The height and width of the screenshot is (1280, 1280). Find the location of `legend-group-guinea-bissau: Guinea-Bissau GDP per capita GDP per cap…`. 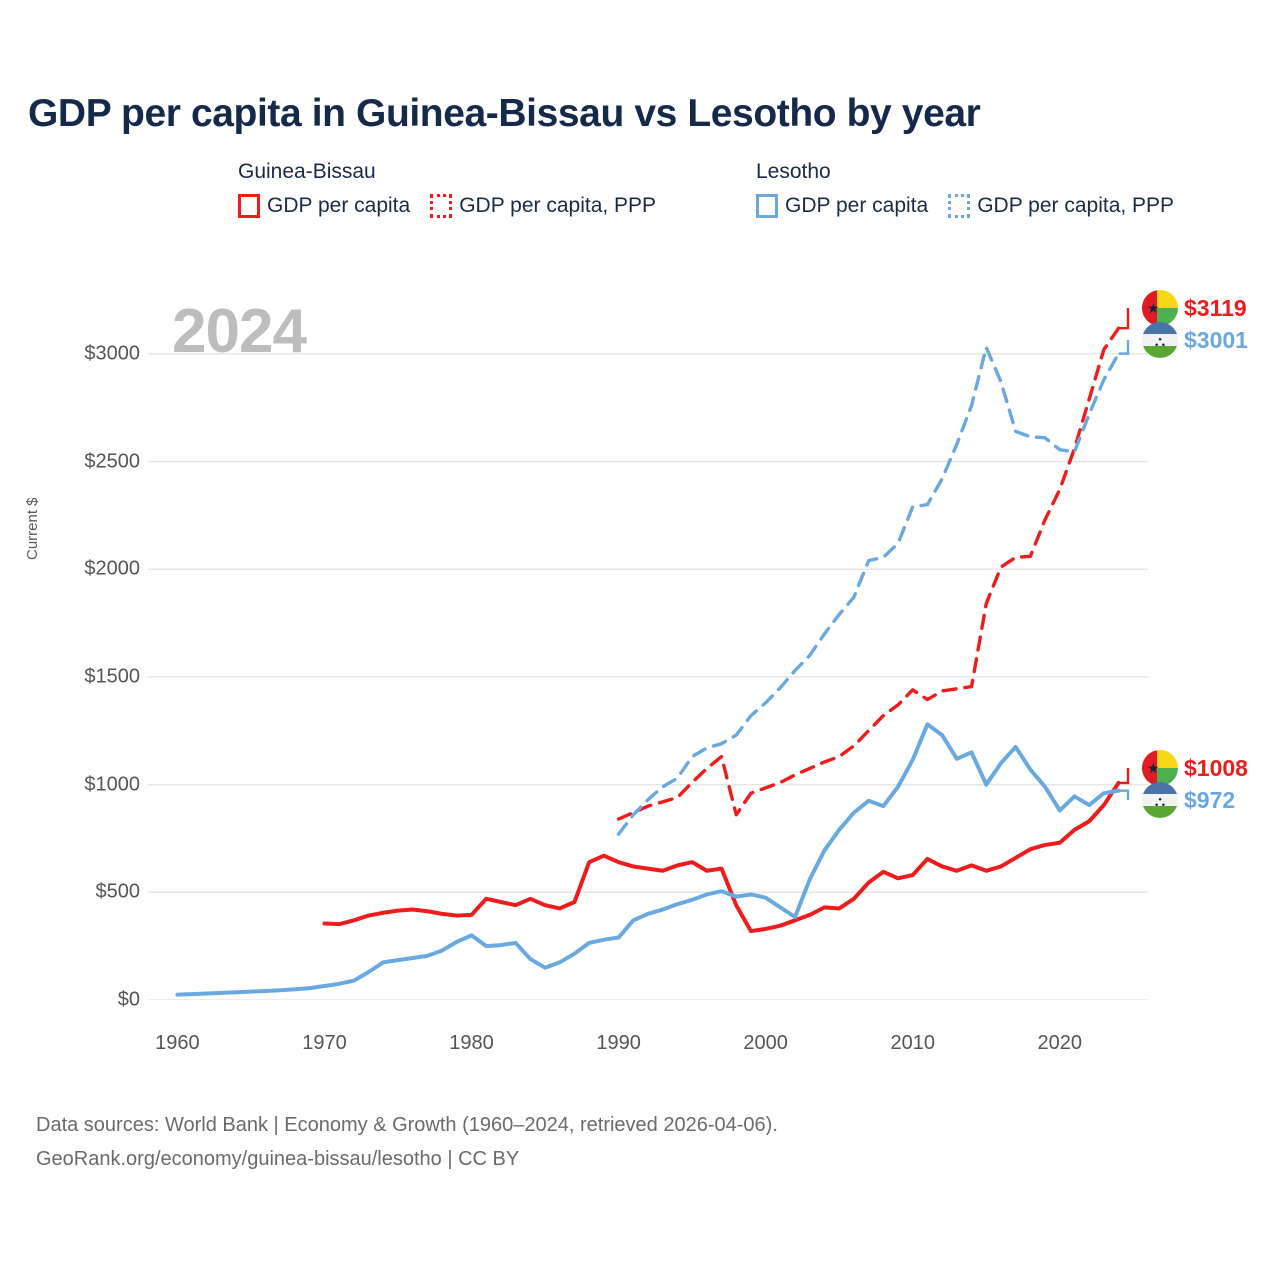

legend-group-guinea-bissau: Guinea-Bissau GDP per capita GDP per cap… is located at coordinates (457, 189).